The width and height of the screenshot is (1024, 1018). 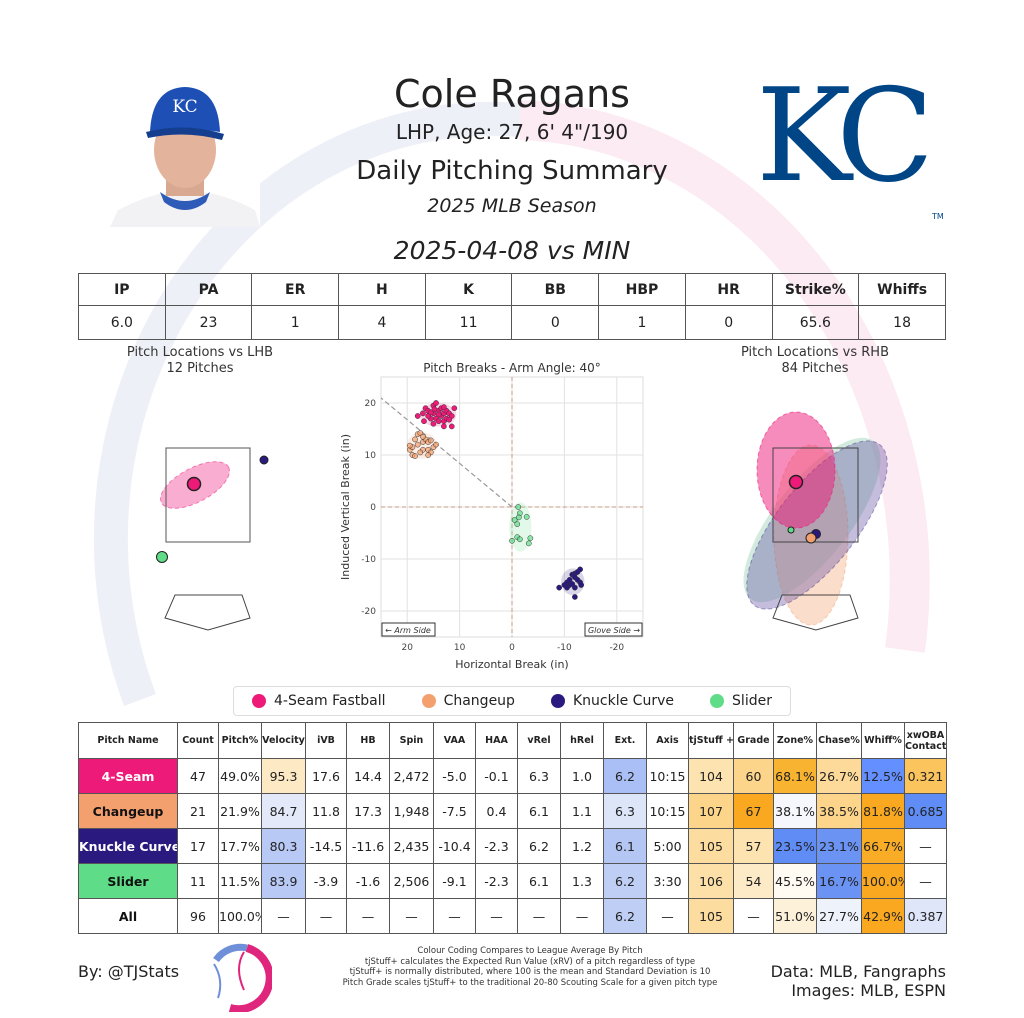 What do you see at coordinates (446, 452) in the screenshot?
I see `arm-angle-line` at bounding box center [446, 452].